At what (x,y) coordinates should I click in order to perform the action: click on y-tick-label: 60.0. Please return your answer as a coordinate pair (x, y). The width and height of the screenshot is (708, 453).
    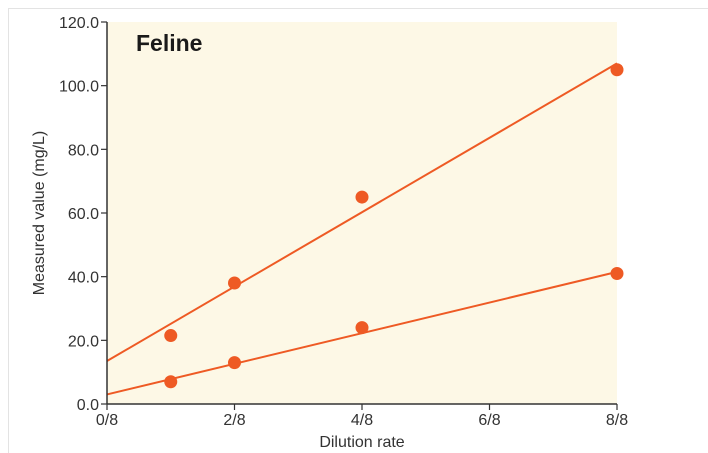
    Looking at the image, I should click on (83, 214).